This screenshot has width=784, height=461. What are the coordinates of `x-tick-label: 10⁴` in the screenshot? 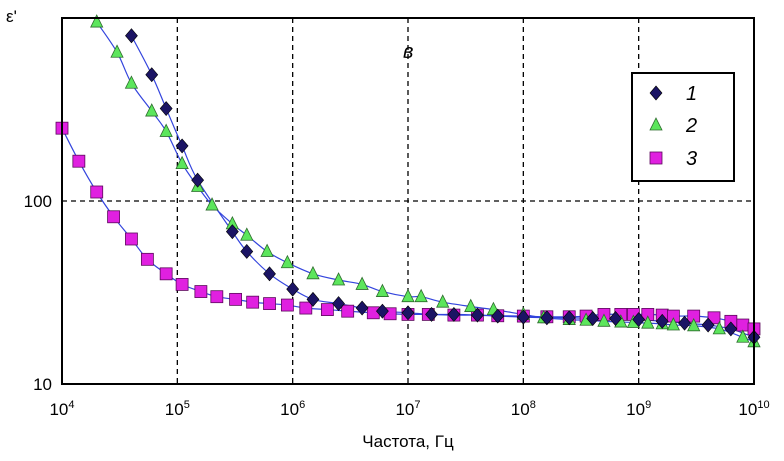 It's located at (61, 409).